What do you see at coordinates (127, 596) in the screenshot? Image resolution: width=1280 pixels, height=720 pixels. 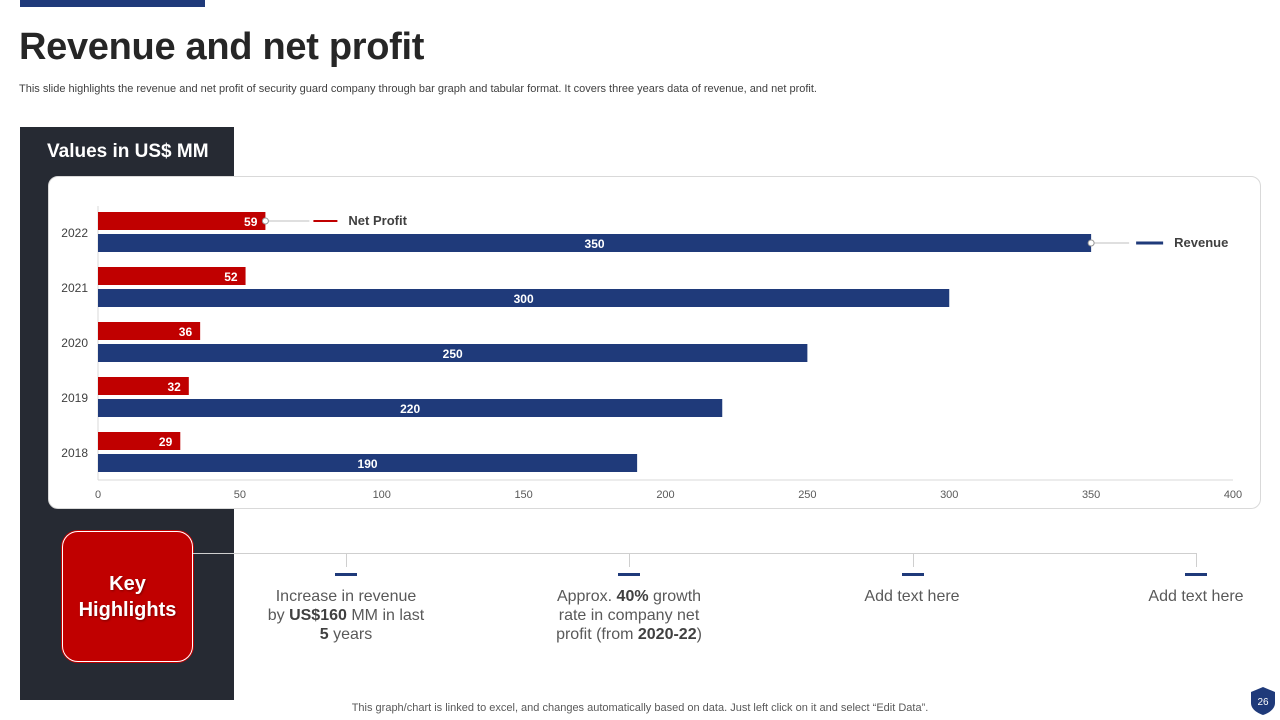 I see `key-highlights-box: Key Highlights` at bounding box center [127, 596].